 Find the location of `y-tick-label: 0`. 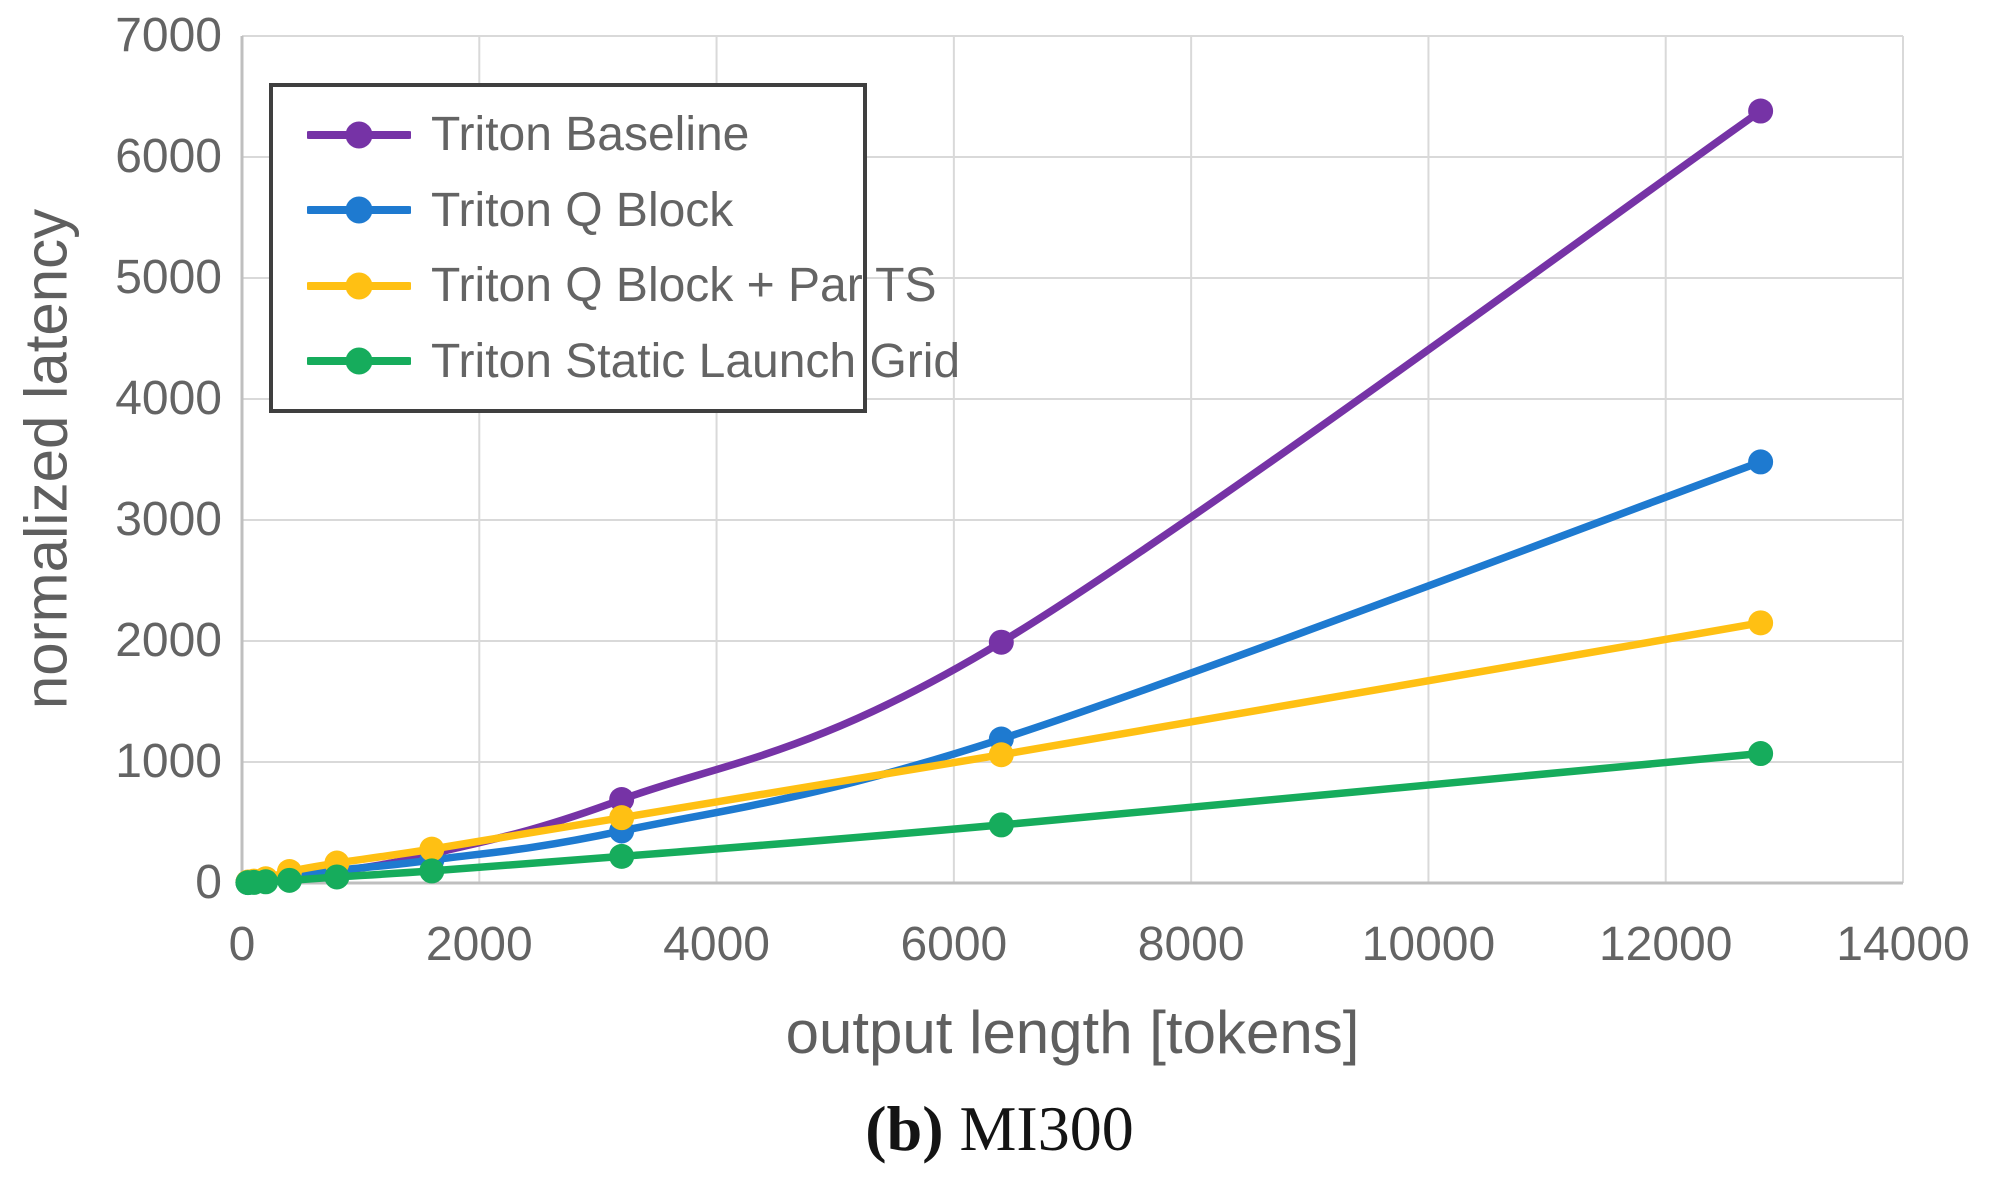

y-tick-label: 0 is located at coordinates (208, 882).